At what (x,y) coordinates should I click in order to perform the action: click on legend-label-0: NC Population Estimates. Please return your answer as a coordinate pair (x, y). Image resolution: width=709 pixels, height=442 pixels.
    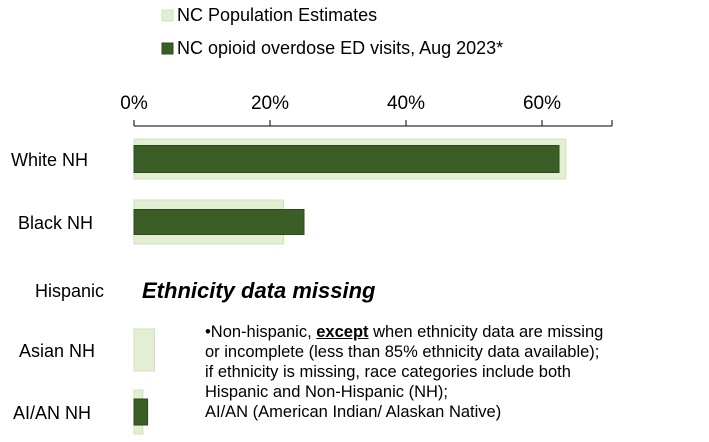
    Looking at the image, I should click on (277, 15).